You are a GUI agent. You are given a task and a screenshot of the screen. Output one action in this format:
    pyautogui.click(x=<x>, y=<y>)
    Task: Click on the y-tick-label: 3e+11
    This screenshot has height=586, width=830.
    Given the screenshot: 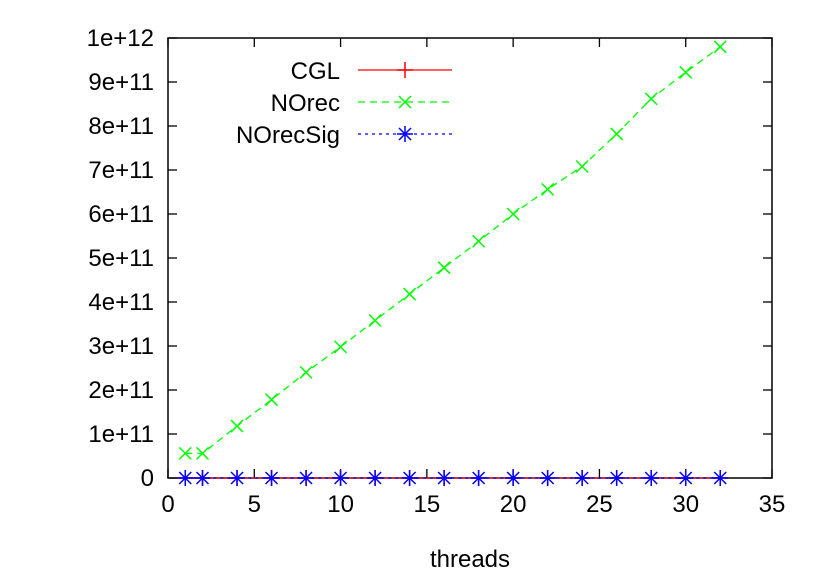 What is the action you would take?
    pyautogui.click(x=121, y=346)
    